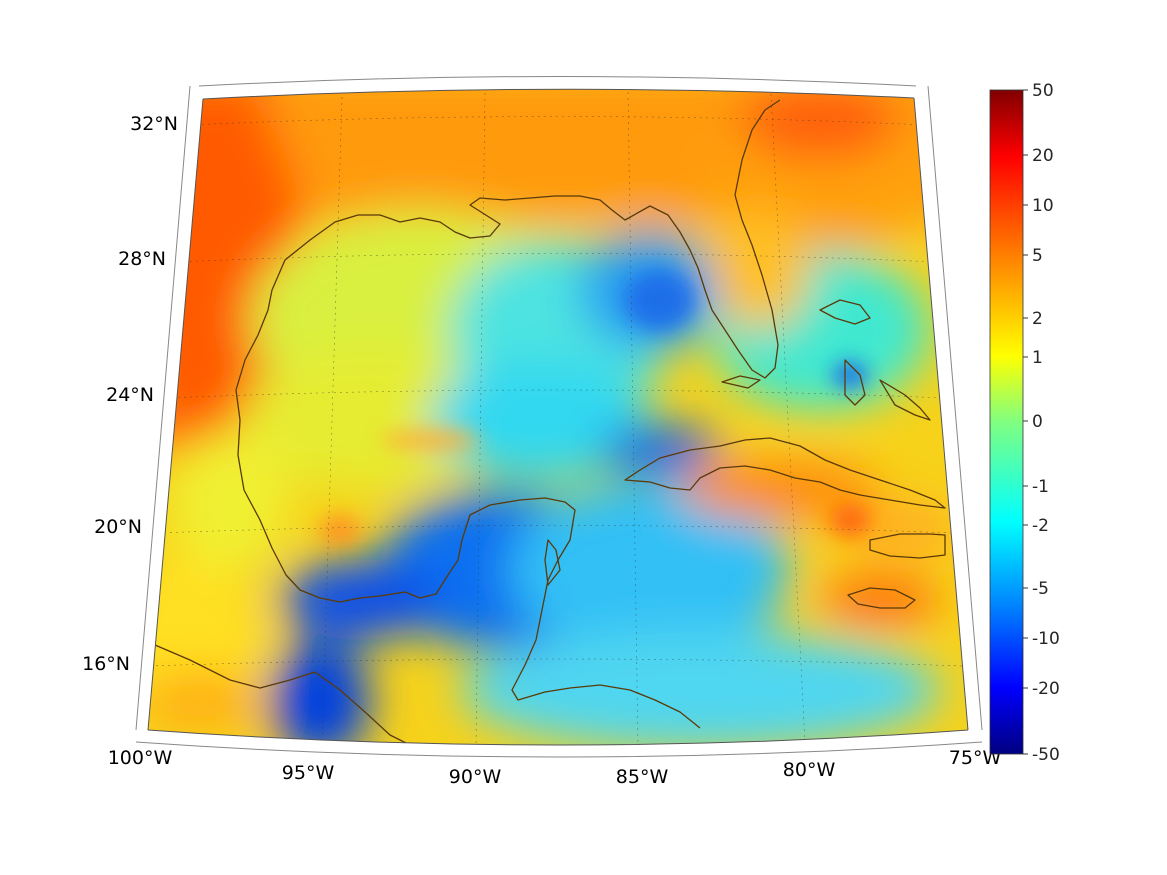 Image resolution: width=1167 pixels, height=875 pixels. What do you see at coordinates (1046, 689) in the screenshot?
I see `colorbar-tick-neg20: -20` at bounding box center [1046, 689].